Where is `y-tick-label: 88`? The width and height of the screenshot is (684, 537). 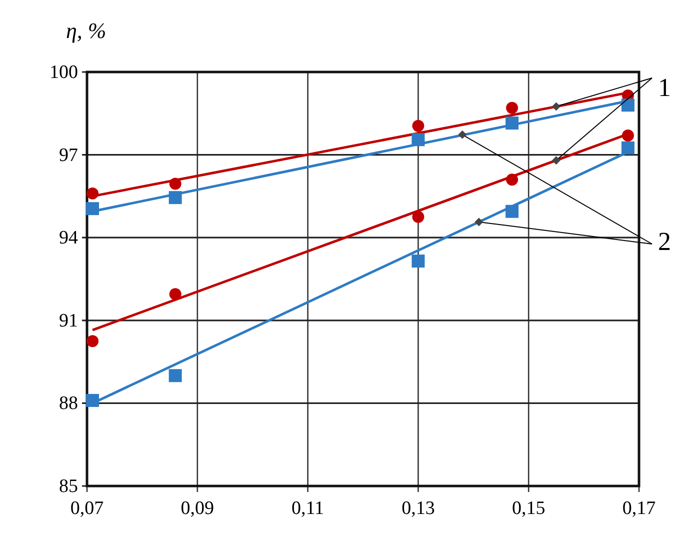
y-tick-label: 88 is located at coordinates (68, 403).